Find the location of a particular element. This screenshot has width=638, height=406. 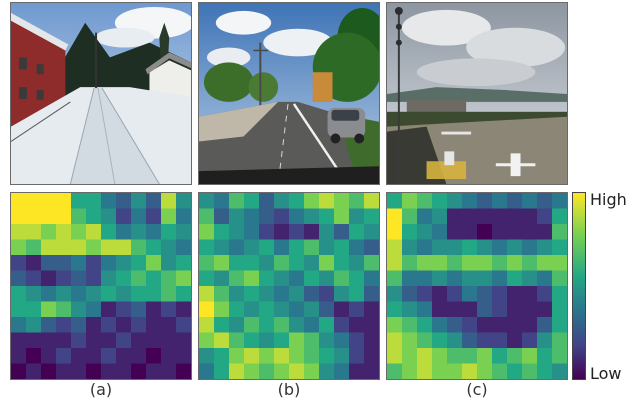

photo-c-airfield is located at coordinates (477, 93).